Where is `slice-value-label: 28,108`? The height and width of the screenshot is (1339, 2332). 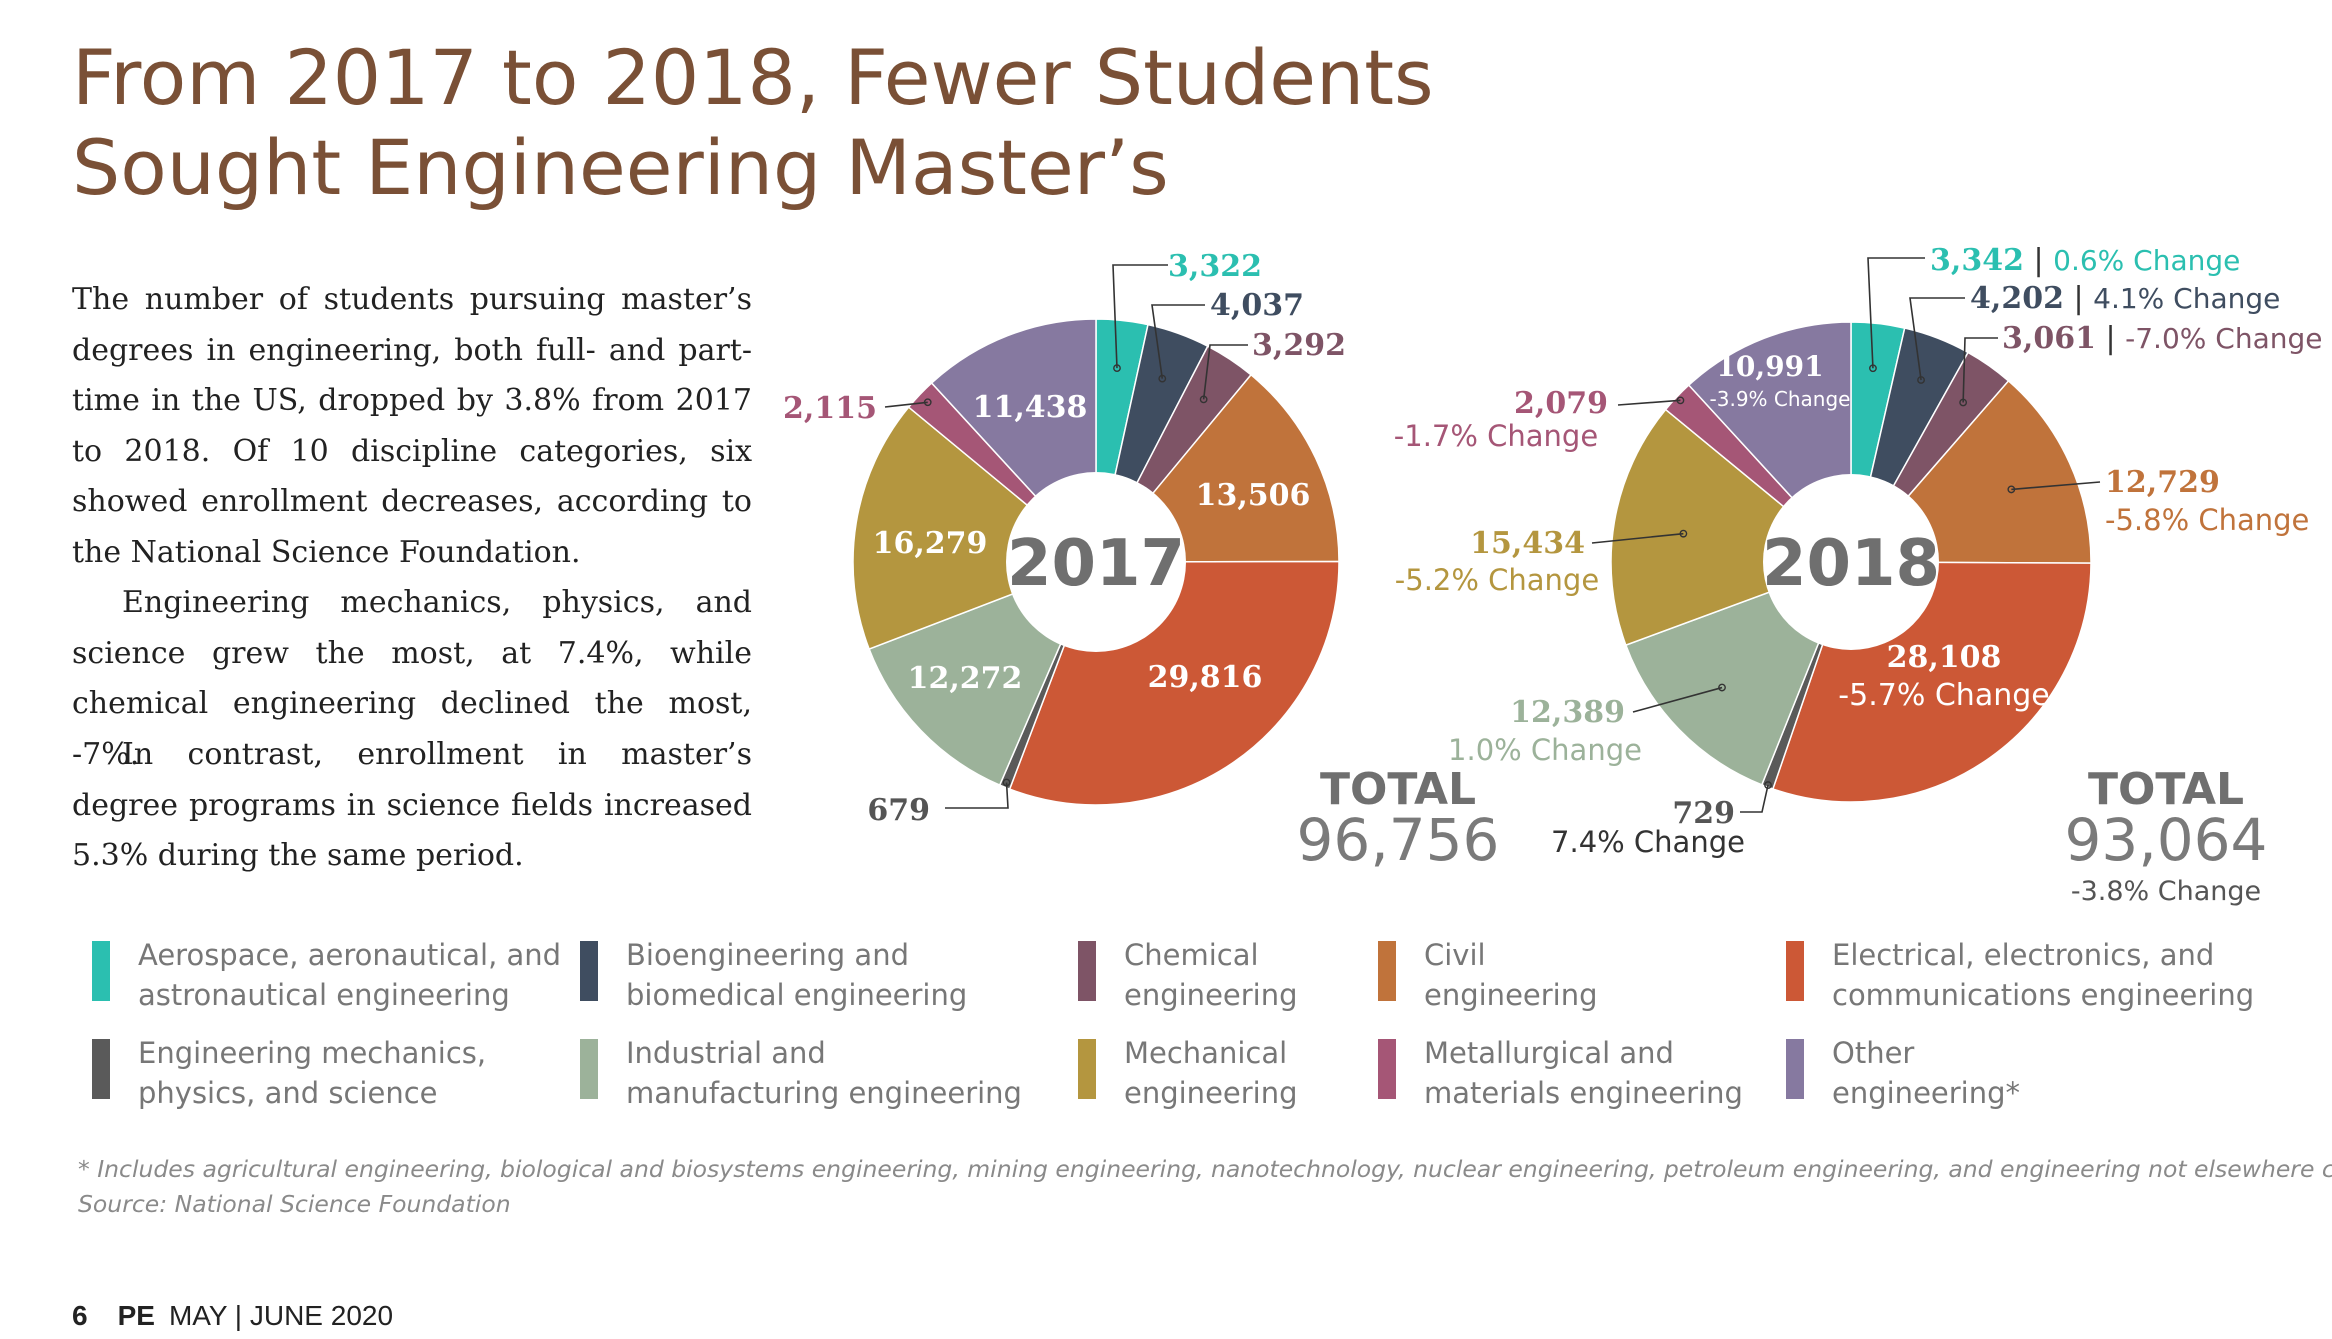 slice-value-label: 28,108 is located at coordinates (1944, 657).